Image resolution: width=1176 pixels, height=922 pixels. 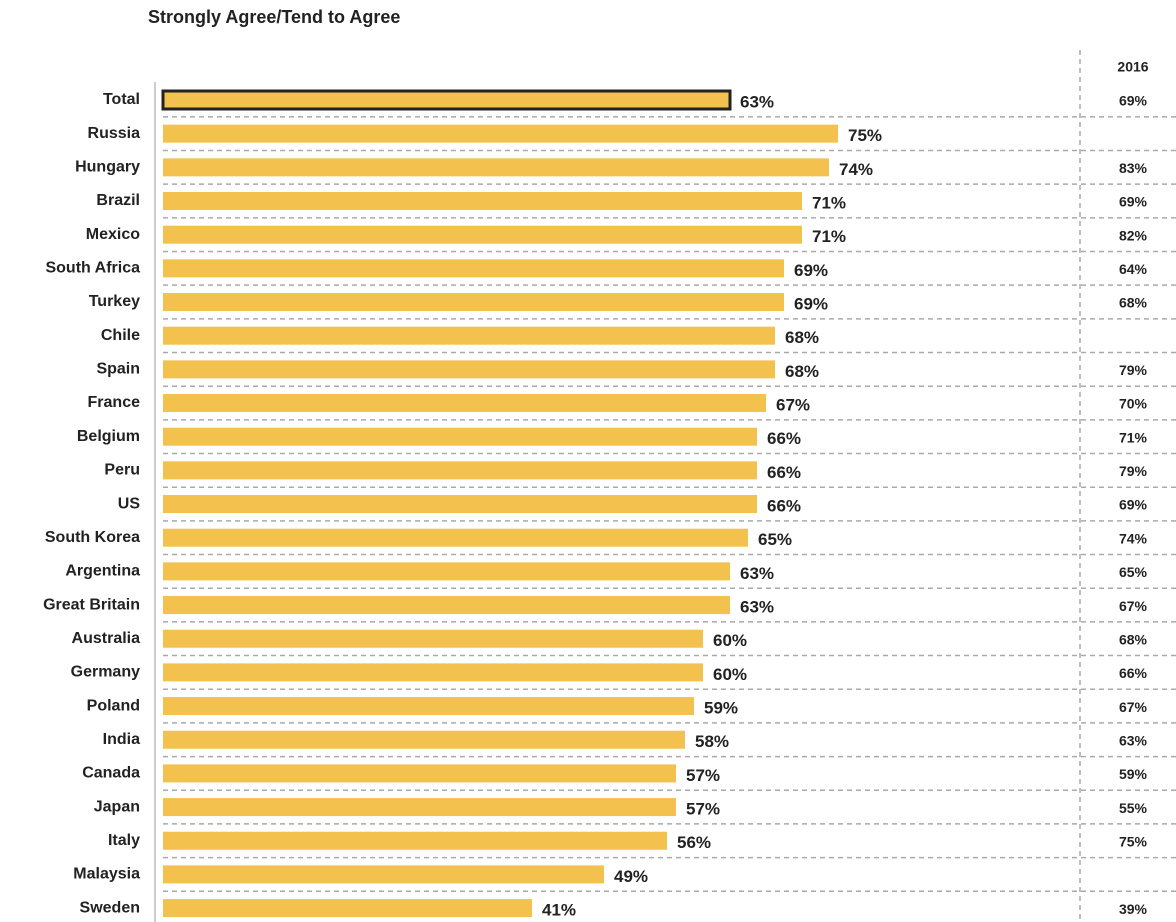 I want to click on comparison-value: 66%, so click(x=1133, y=673).